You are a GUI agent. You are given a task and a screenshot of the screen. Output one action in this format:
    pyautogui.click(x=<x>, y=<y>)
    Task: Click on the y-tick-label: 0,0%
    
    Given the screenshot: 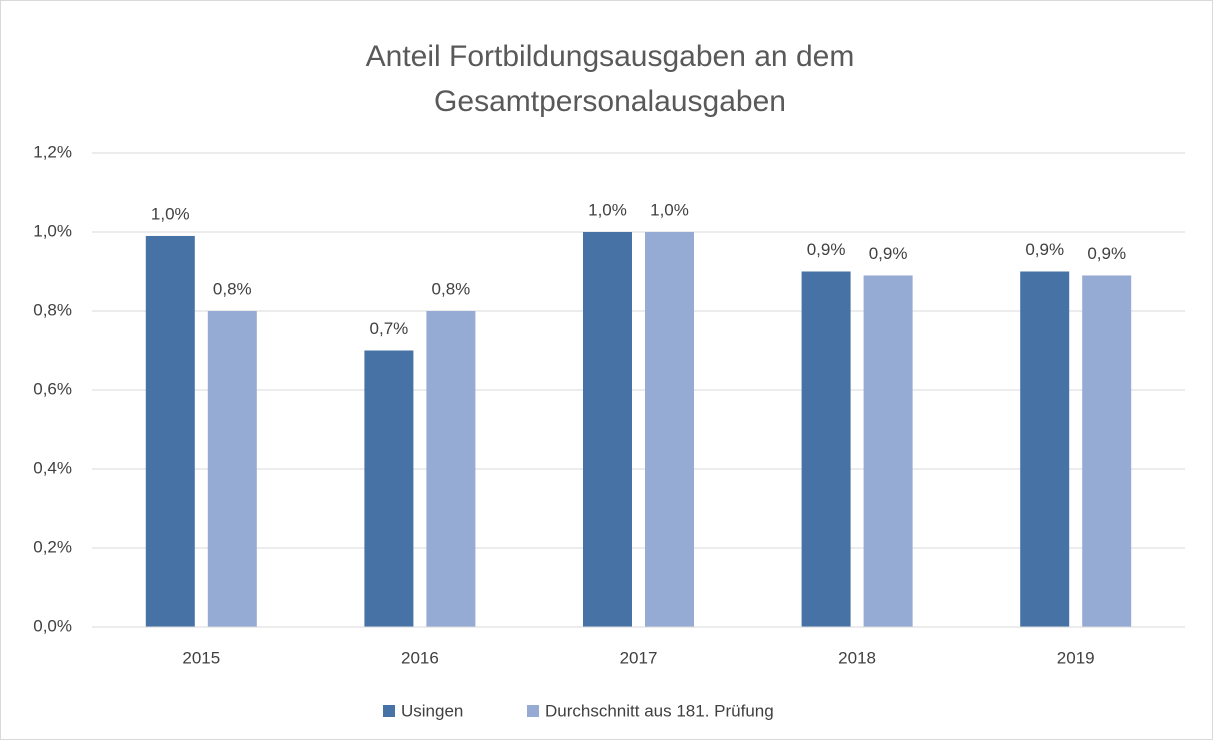 What is the action you would take?
    pyautogui.click(x=52, y=625)
    